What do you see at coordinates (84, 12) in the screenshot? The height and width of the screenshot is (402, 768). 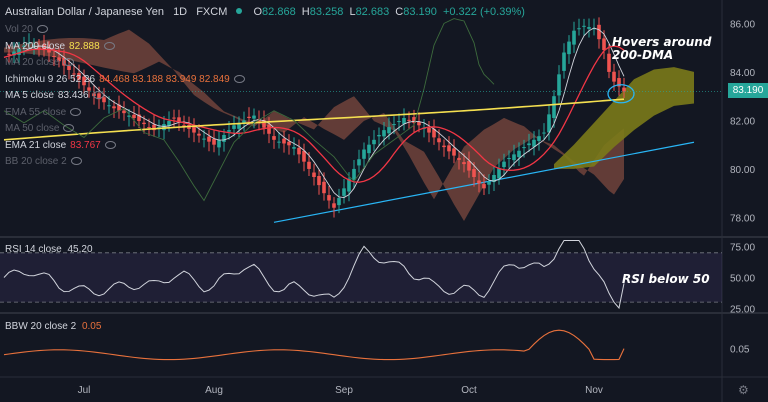 I see `symbol-title: Australian Dollar / Japanese Yen` at bounding box center [84, 12].